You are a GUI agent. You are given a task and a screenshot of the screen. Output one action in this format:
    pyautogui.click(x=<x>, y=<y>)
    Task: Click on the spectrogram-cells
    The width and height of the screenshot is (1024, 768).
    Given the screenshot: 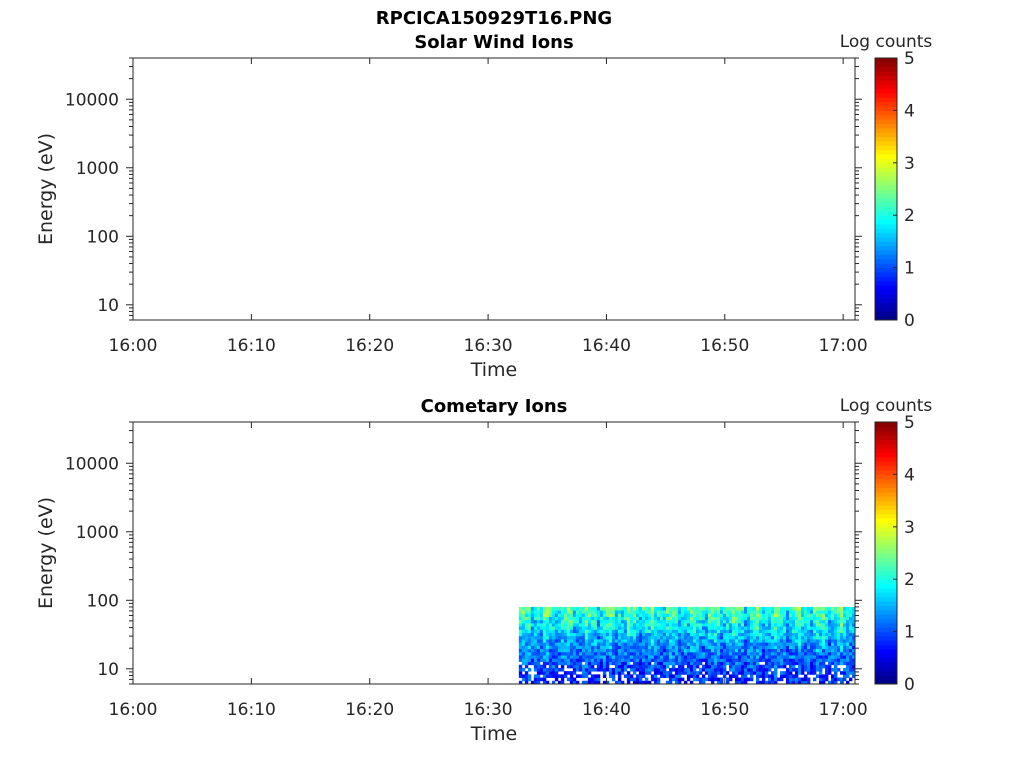 What is the action you would take?
    pyautogui.click(x=687, y=645)
    